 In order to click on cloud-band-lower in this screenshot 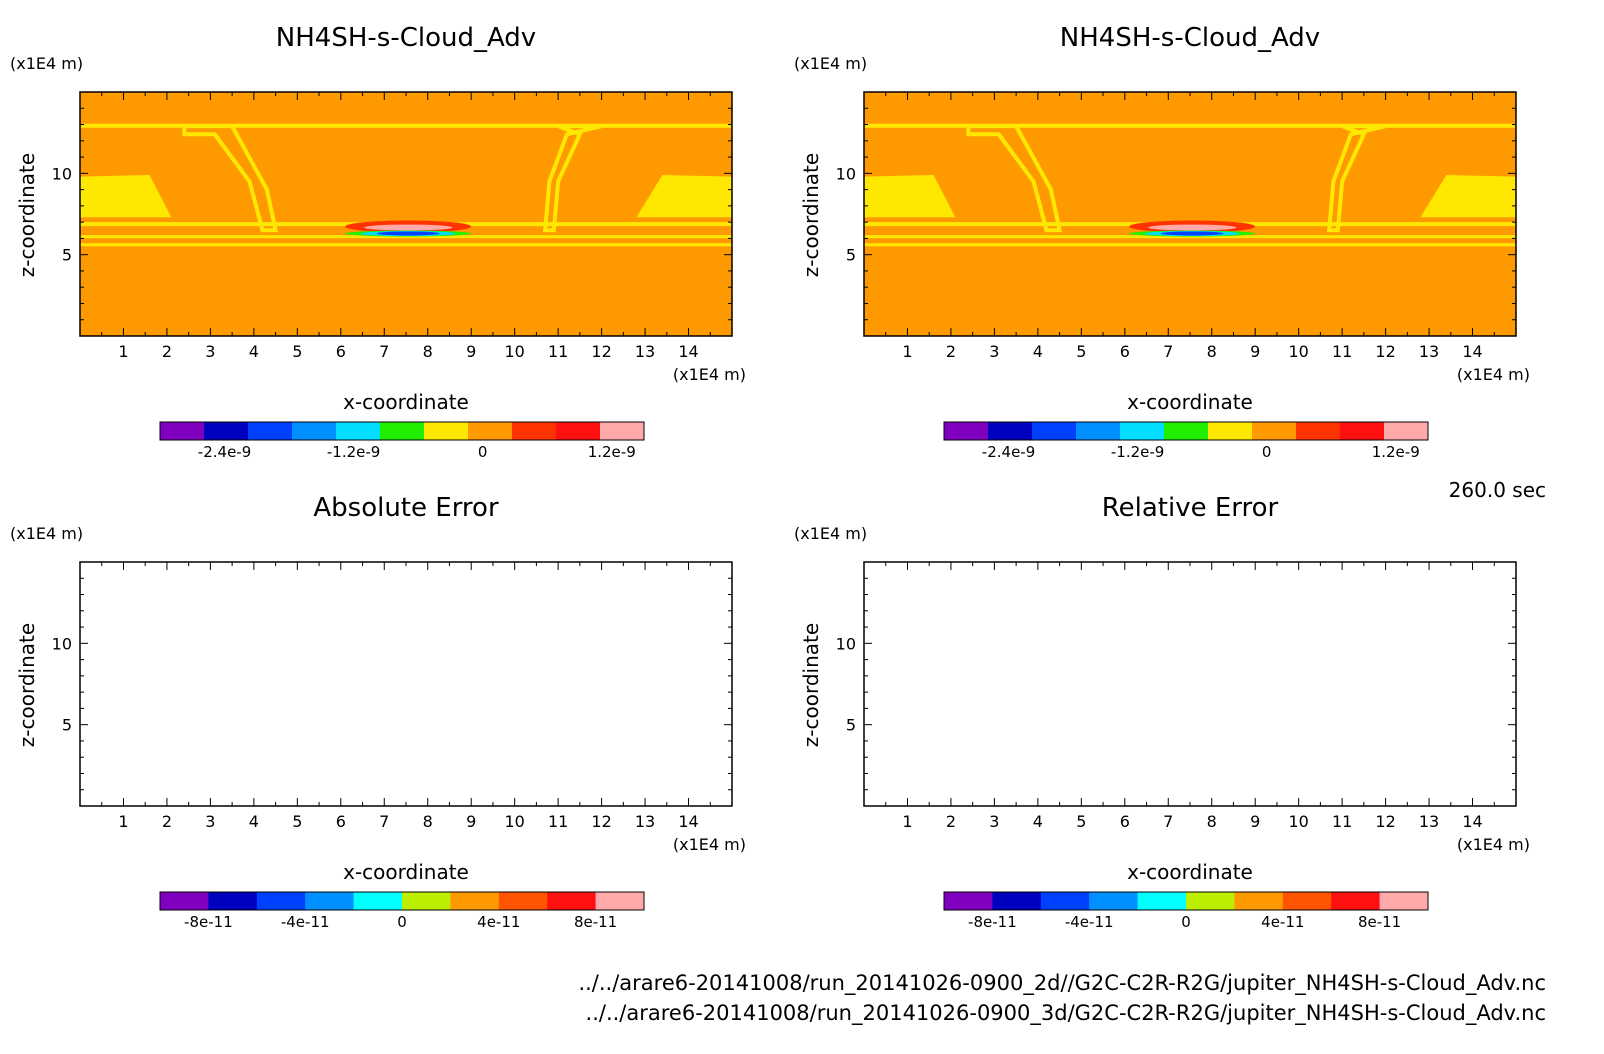, I will do `click(406, 237)`.